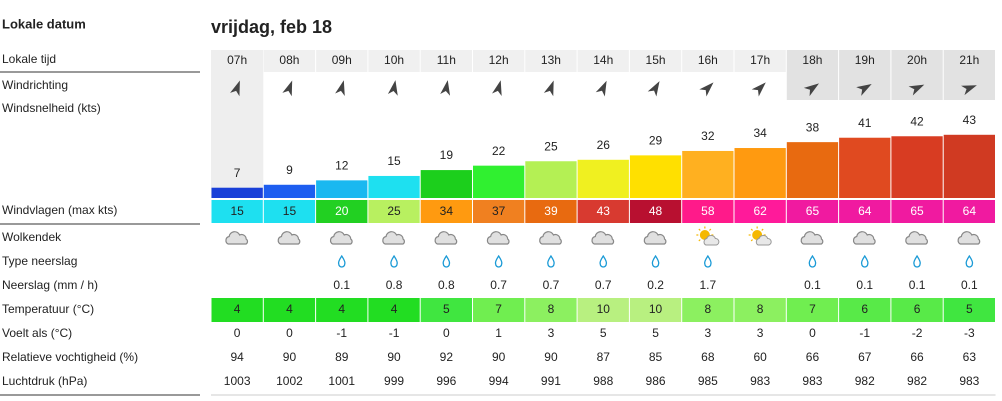 The image size is (1002, 401). What do you see at coordinates (864, 309) in the screenshot?
I see `temp-value: 6` at bounding box center [864, 309].